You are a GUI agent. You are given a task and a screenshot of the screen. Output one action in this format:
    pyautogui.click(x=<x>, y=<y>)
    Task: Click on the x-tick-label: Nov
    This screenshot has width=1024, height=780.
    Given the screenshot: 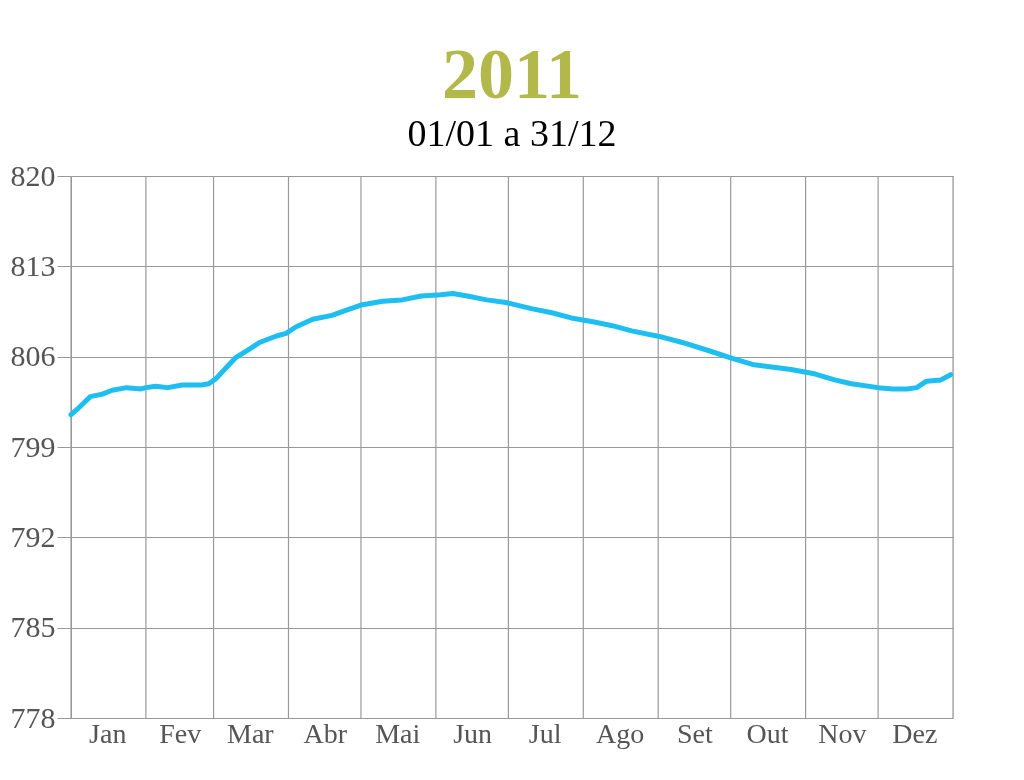 What is the action you would take?
    pyautogui.click(x=842, y=733)
    